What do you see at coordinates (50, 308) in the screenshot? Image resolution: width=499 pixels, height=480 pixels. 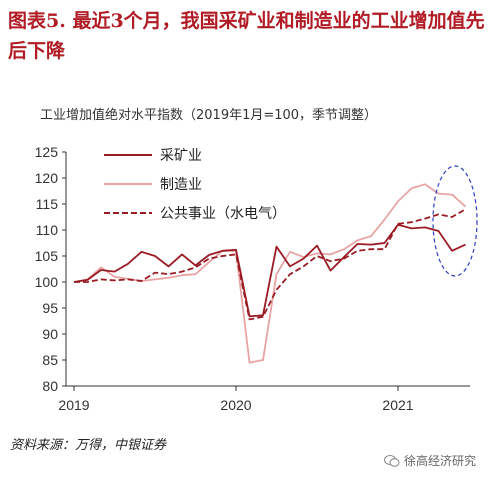 I see `y-tick-label: 95` at bounding box center [50, 308].